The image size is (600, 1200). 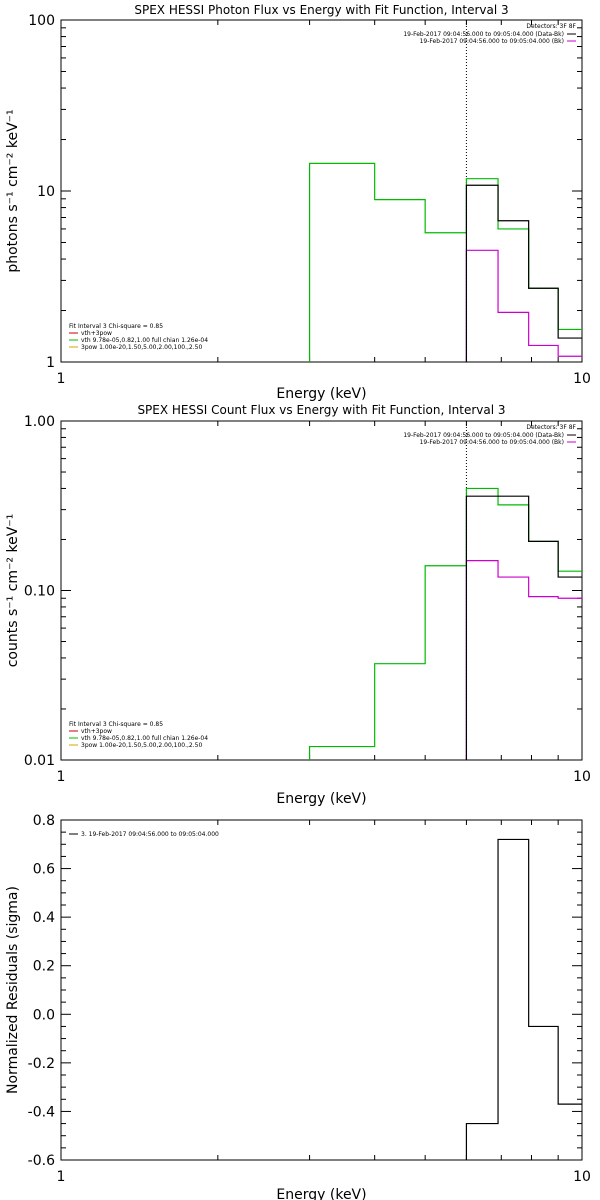 I want to click on y-tick-label: 0.2, so click(x=44, y=967).